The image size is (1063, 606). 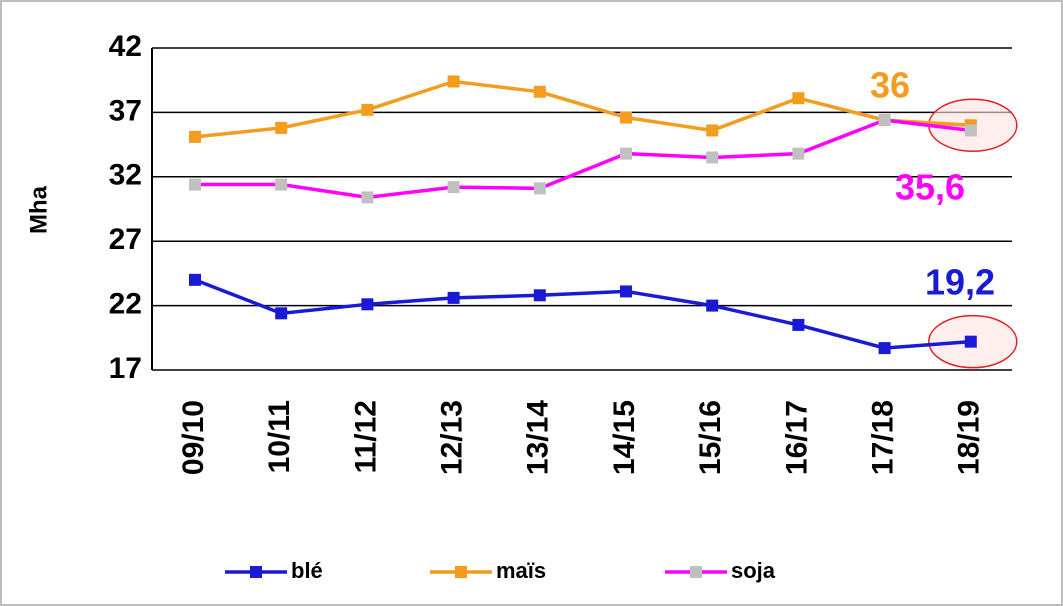 I want to click on x-tick-label: 15/16, so click(x=710, y=437).